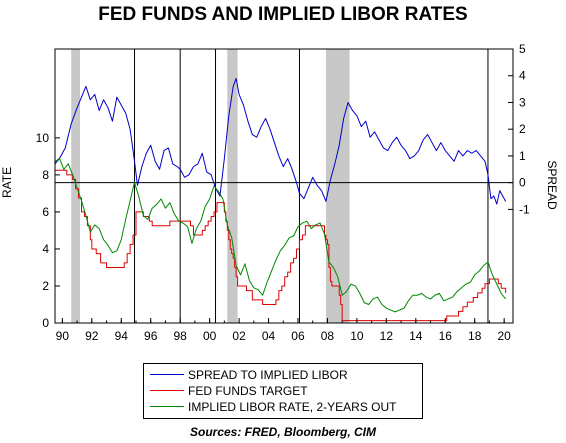 The image size is (566, 443). What do you see at coordinates (387, 336) in the screenshot?
I see `x-tick-label-12: 12` at bounding box center [387, 336].